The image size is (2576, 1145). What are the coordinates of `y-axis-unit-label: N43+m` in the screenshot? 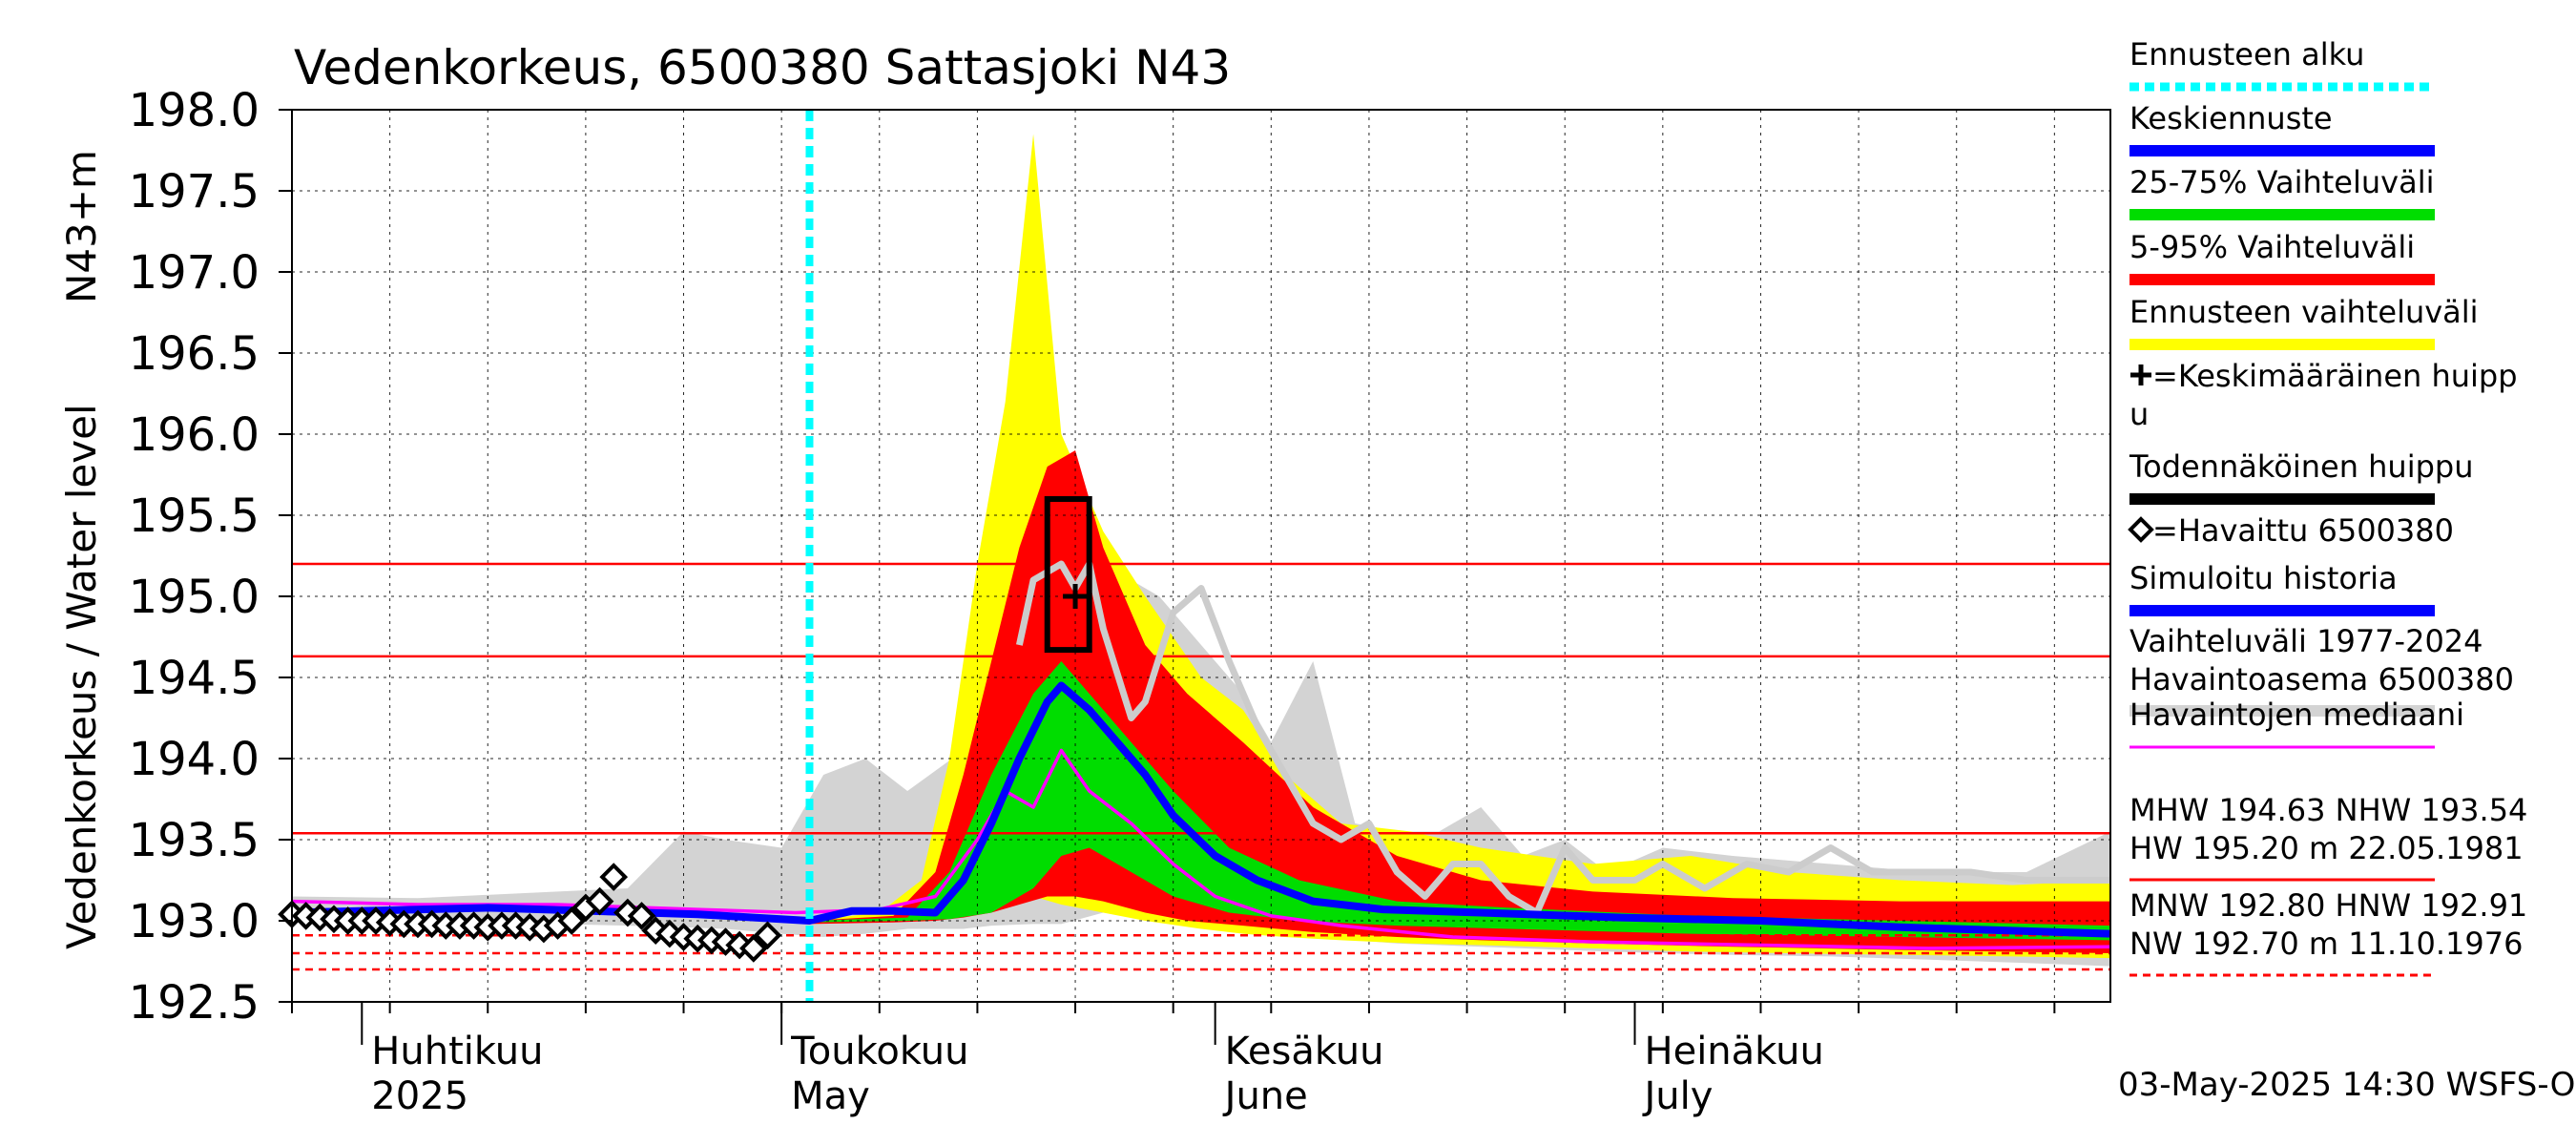 It's located at (81, 226).